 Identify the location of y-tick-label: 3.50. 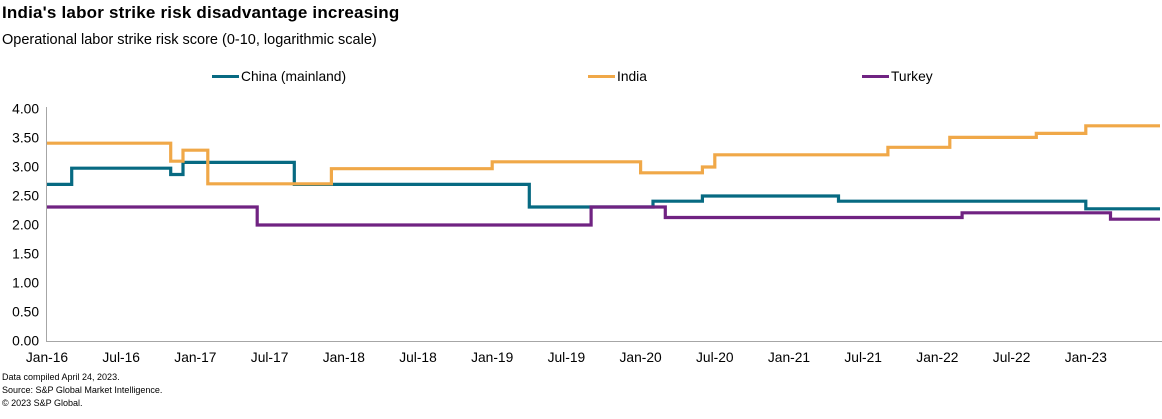
(25, 138).